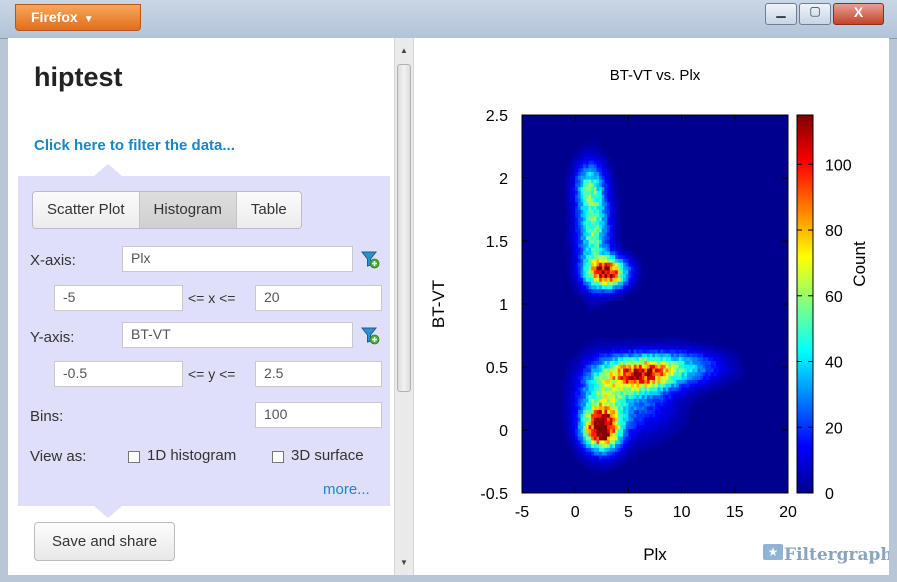  Describe the element at coordinates (188, 210) in the screenshot. I see `tab-histogram: Histogram` at that location.